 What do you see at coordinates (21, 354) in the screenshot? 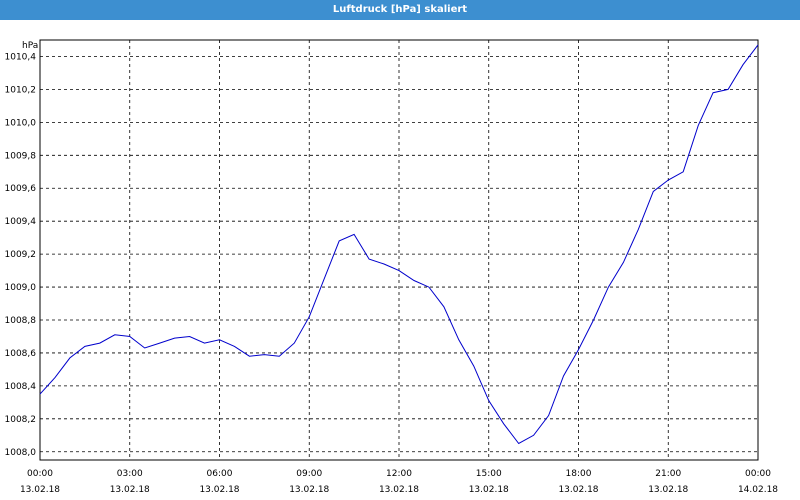
I see `y-tick-label: 1008,6` at bounding box center [21, 354].